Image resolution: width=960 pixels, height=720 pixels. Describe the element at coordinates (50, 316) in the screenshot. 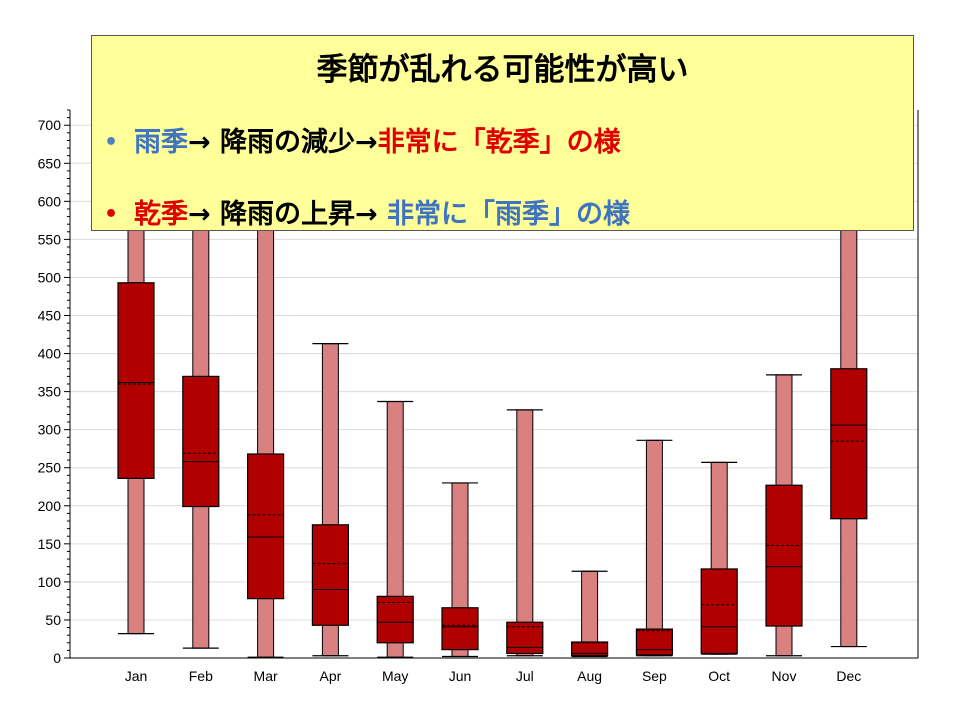

I see `y-tick-label: 450` at that location.